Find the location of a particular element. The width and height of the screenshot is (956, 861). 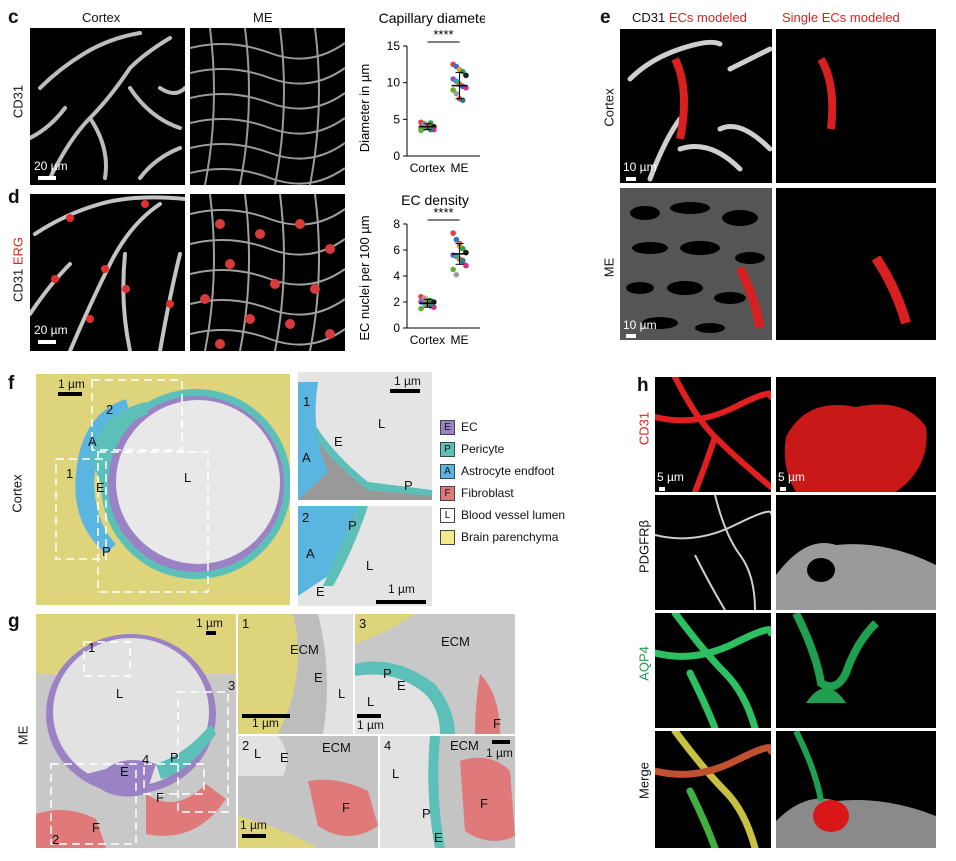

legend-item: L Blood vessel lumen is located at coordinates (510, 515).